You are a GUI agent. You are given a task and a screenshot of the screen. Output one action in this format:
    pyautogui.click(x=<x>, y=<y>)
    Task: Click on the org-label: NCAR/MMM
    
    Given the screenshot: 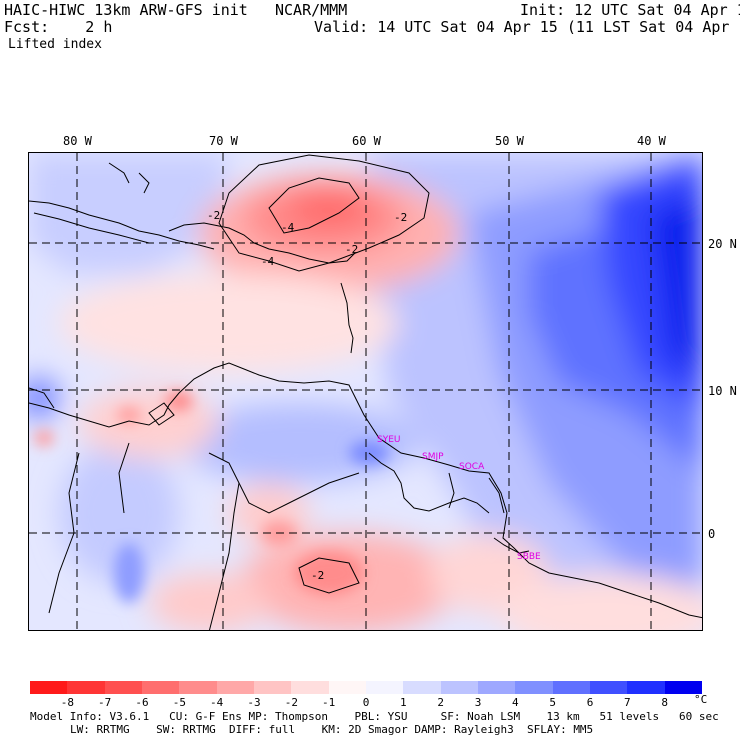 What is the action you would take?
    pyautogui.click(x=311, y=10)
    